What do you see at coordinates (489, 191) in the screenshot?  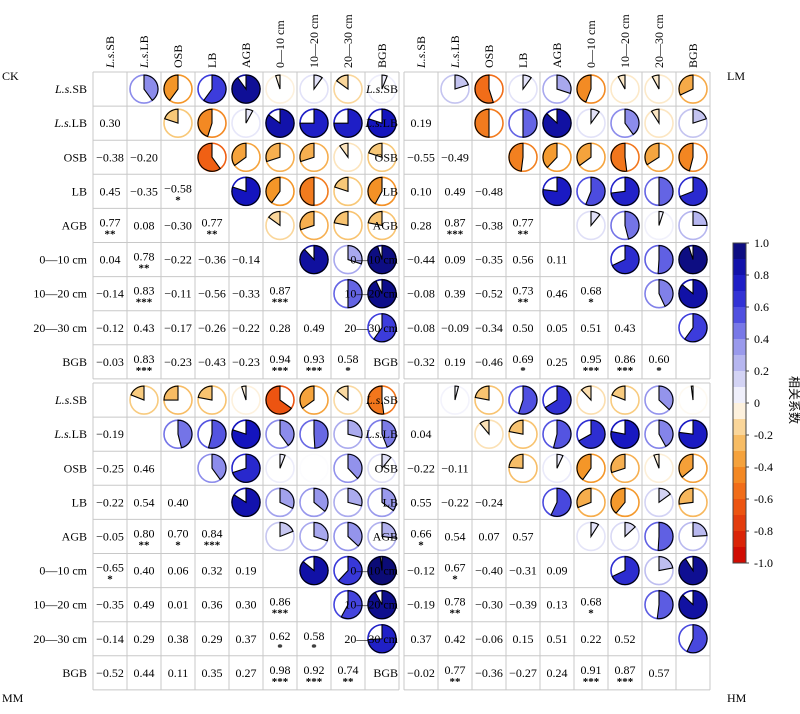 I see `corr-value: −0.48` at bounding box center [489, 191].